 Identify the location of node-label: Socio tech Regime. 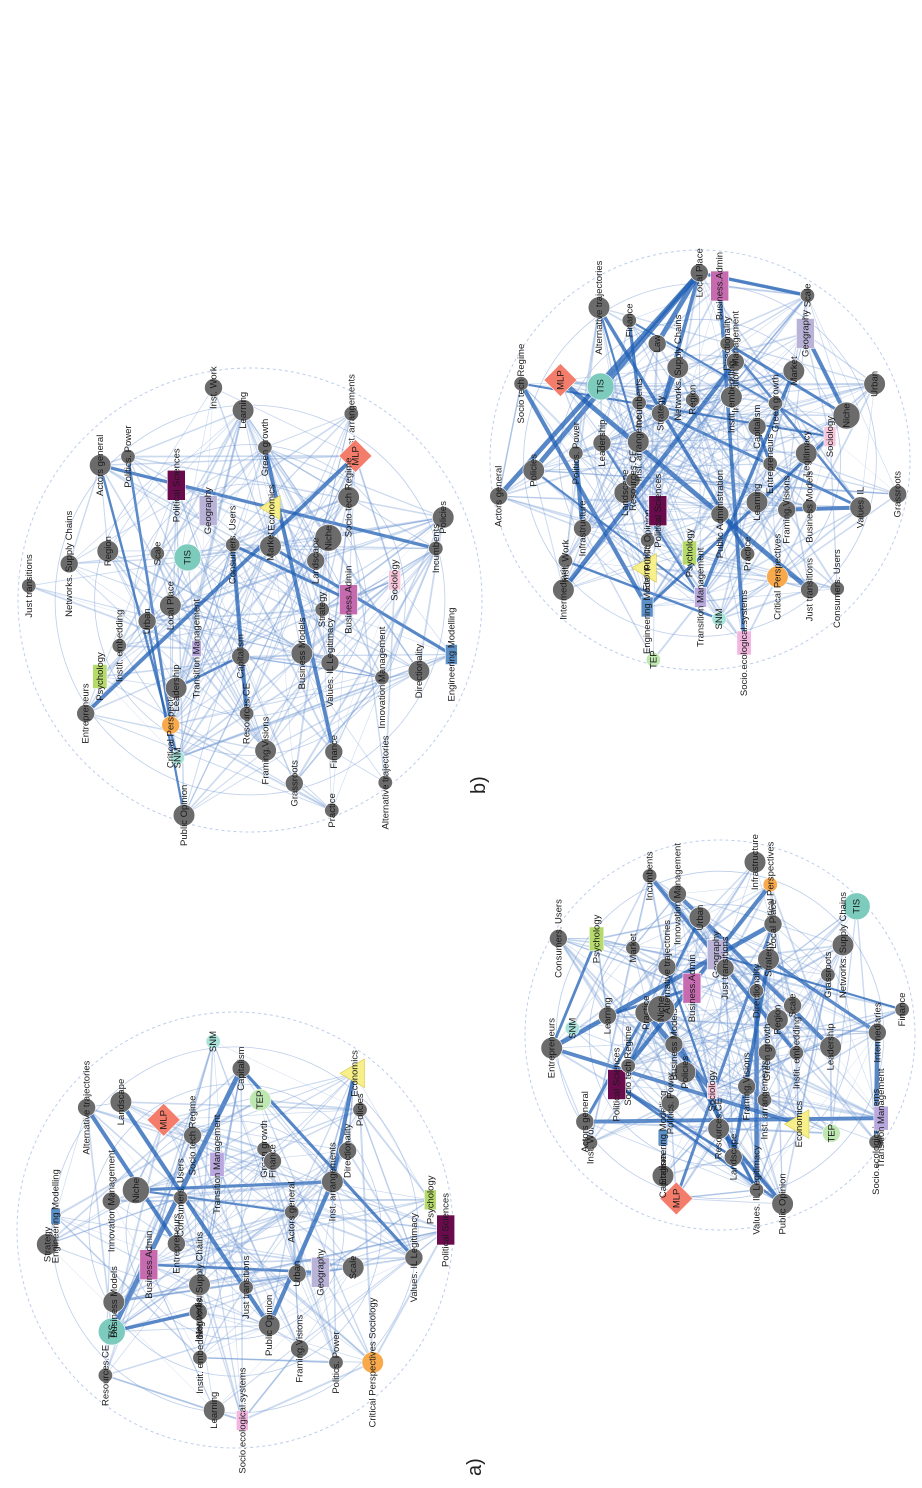
(521, 384).